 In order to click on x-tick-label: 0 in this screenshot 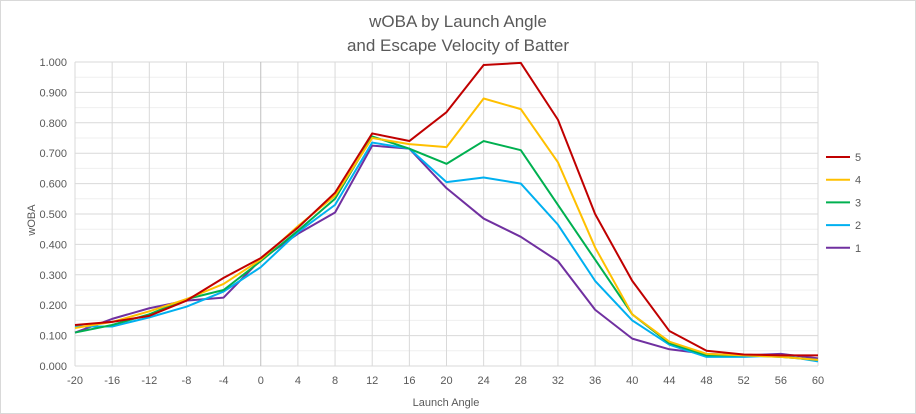, I will do `click(261, 381)`.